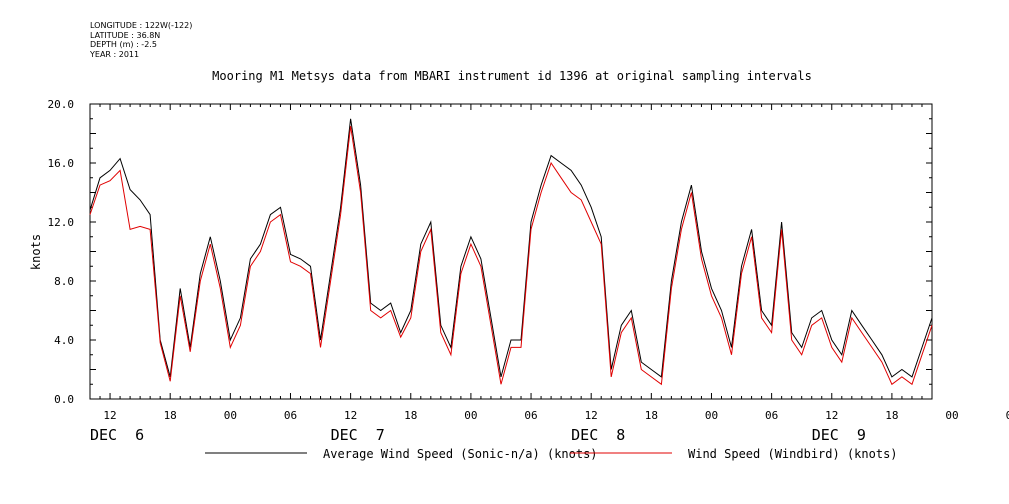  What do you see at coordinates (793, 454) in the screenshot?
I see `legend-label-wind-speed-windbird: Wind Speed (Windbird) (knots)` at bounding box center [793, 454].